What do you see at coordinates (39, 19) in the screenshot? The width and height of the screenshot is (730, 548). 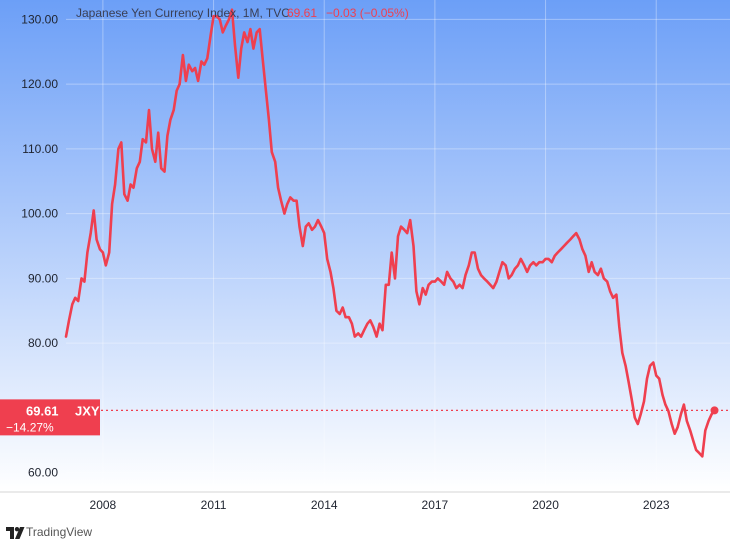 I see `y-tick-label: 130.00` at bounding box center [39, 19].